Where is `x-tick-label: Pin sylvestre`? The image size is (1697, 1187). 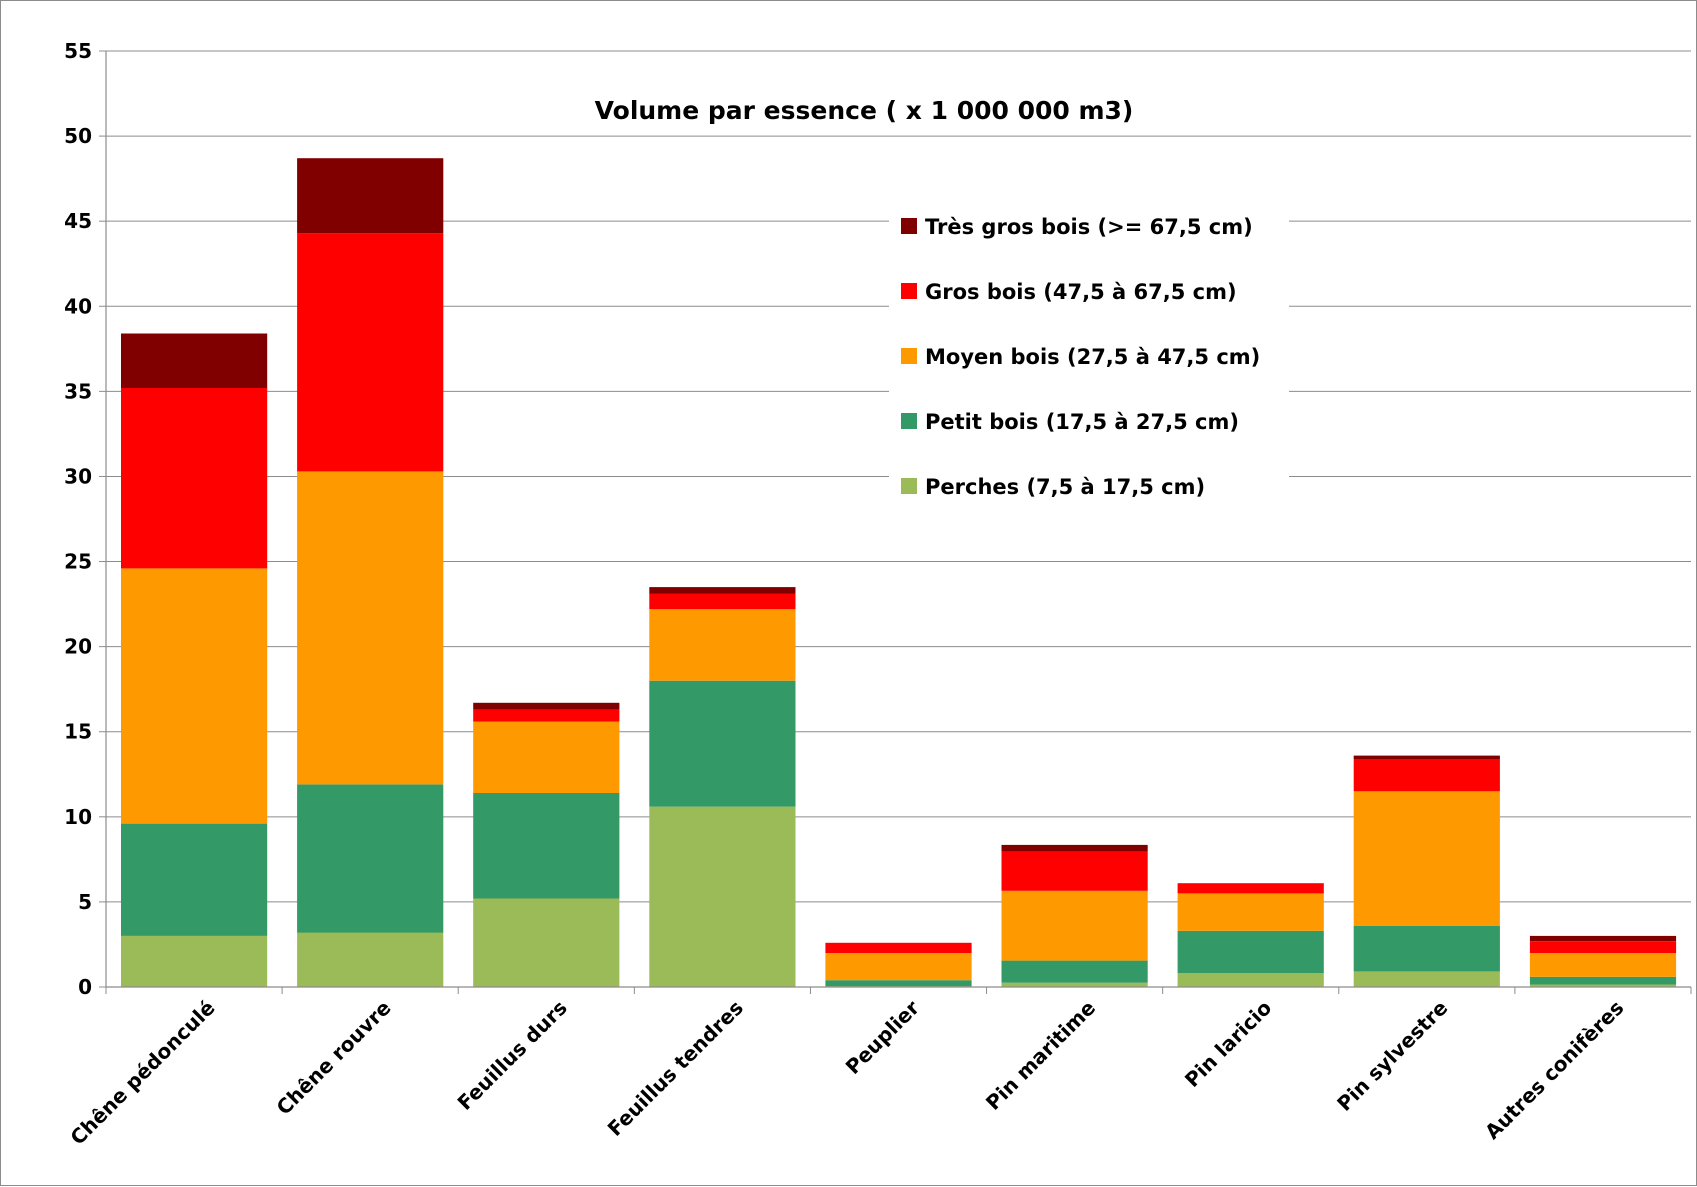
x-tick-label: Pin sylvestre is located at coordinates (1392, 1056).